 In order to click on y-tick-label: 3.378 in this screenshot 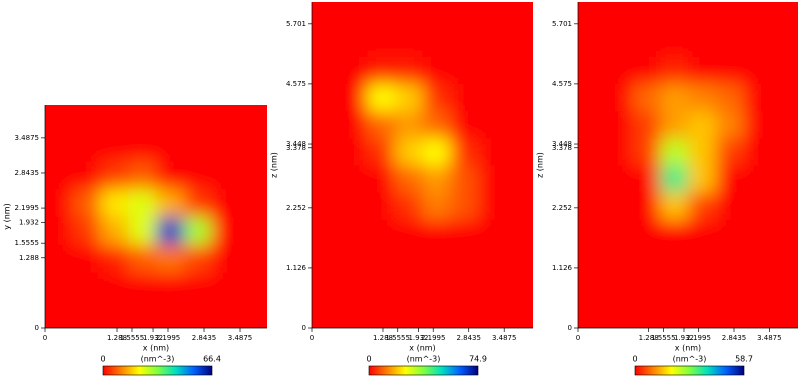, I will do `click(296, 148)`.